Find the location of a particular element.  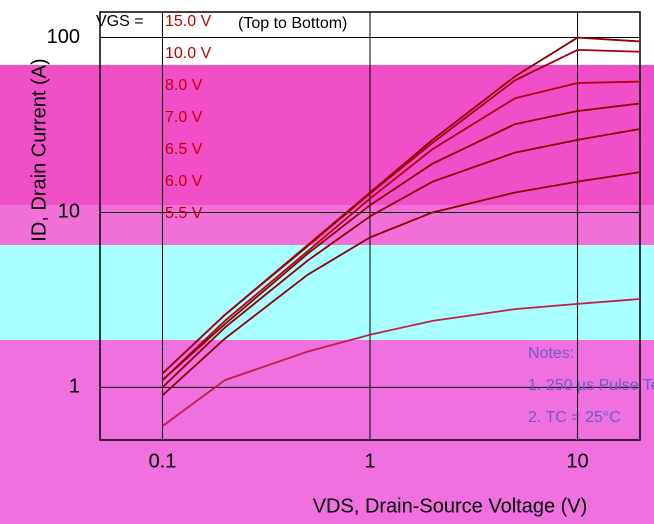

y-axis-label: ID, Drain Current (A) is located at coordinates (39, 149).